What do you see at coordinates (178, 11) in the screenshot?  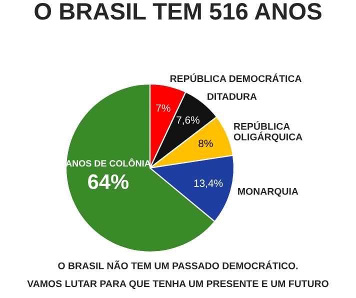 I see `chart-title: O BRASIL TEM 516 ANOS` at bounding box center [178, 11].